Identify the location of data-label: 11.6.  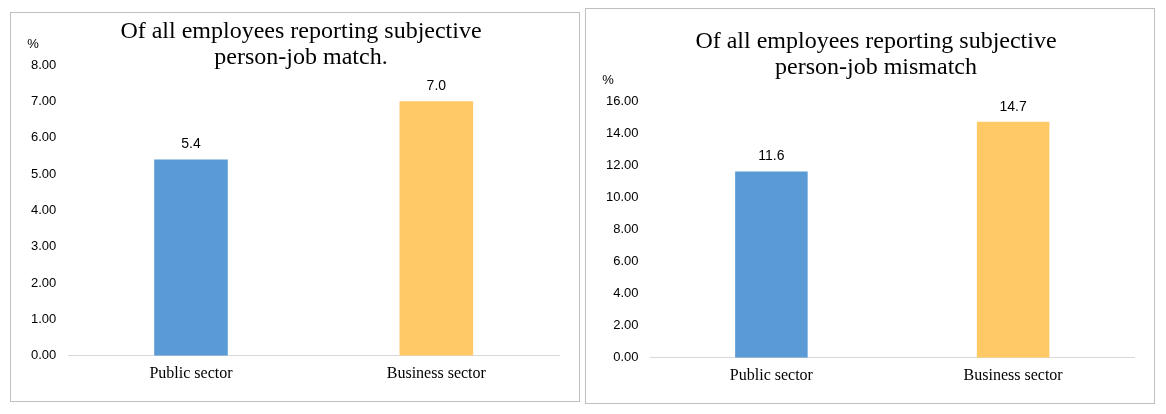
(771, 155).